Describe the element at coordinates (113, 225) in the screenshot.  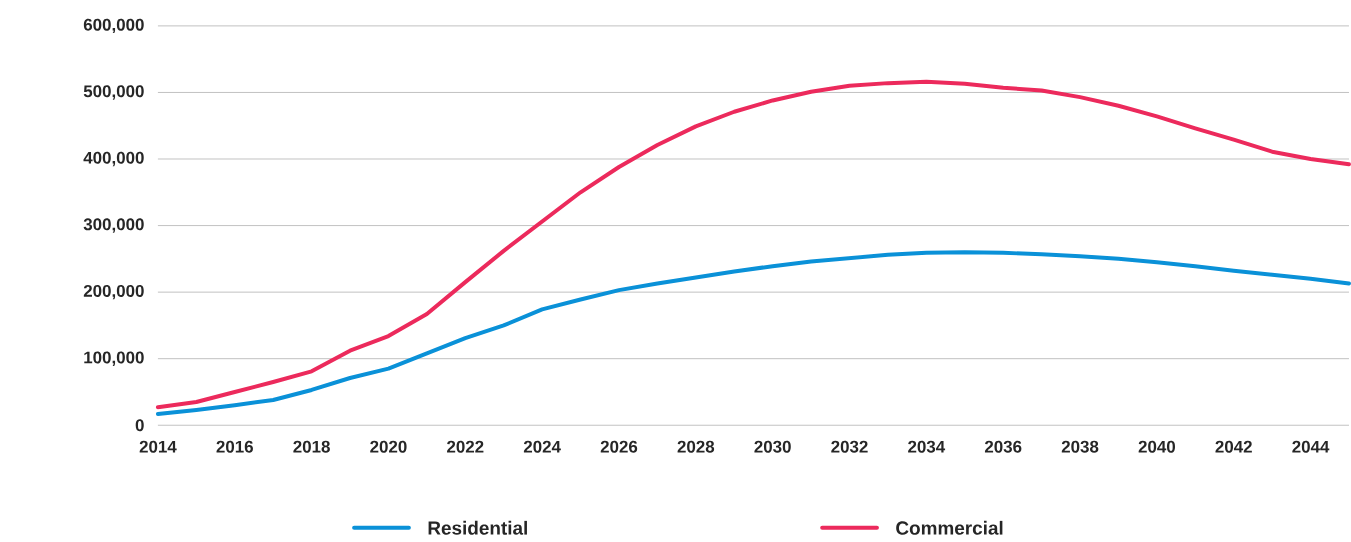
I see `y-tick-label: 300,000` at that location.